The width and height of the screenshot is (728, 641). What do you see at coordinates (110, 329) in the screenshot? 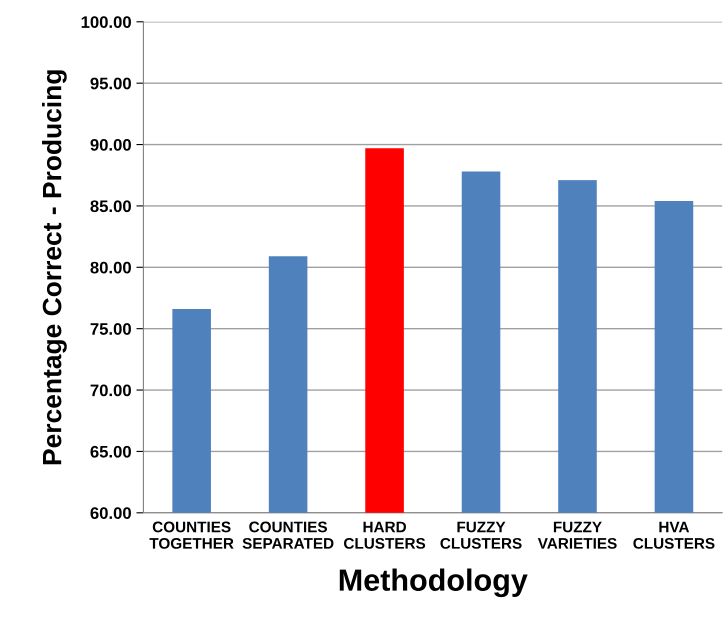
I see `y-tick-label: 75.00` at bounding box center [110, 329].